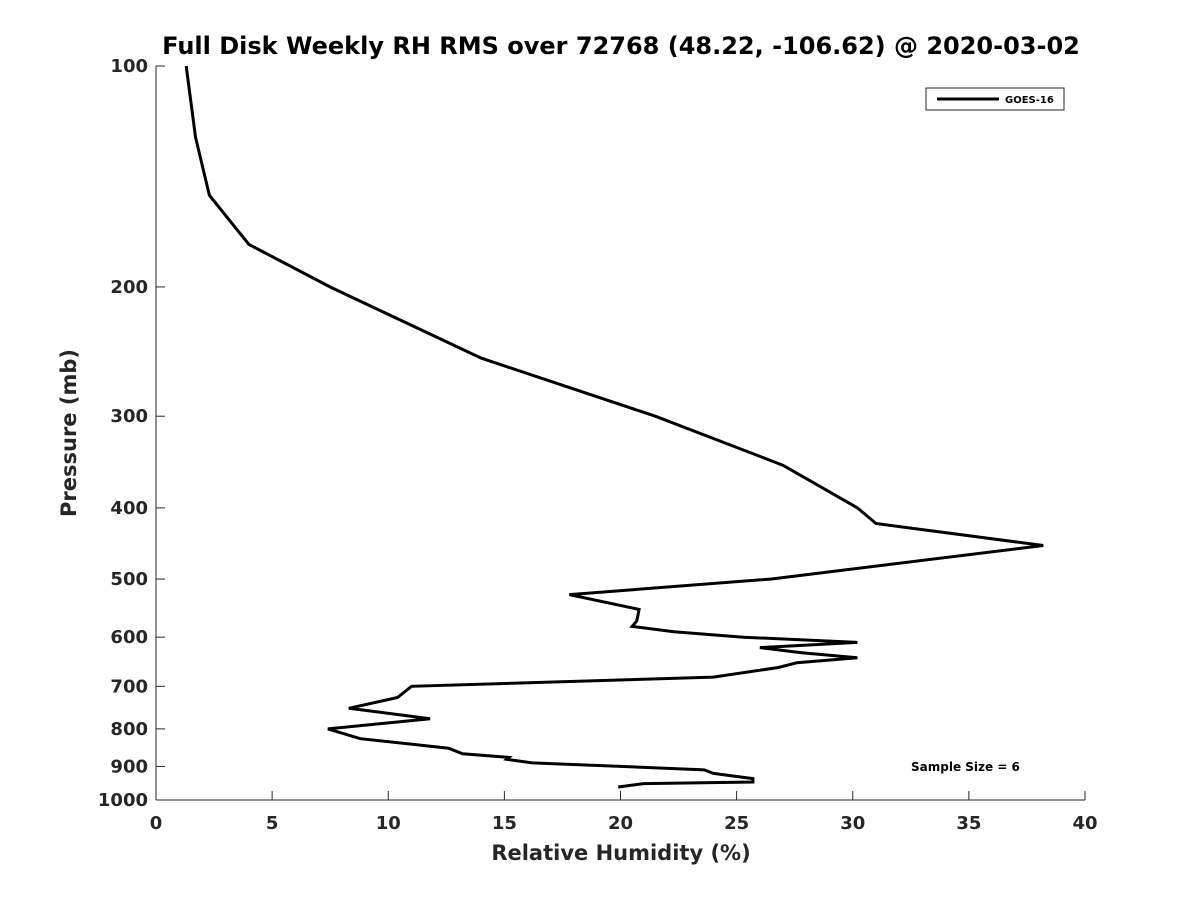 This screenshot has height=900, width=1200. What do you see at coordinates (624, 812) in the screenshot?
I see `x-axis-ticks: 0 5 10 15 20 25 30 35 40` at bounding box center [624, 812].